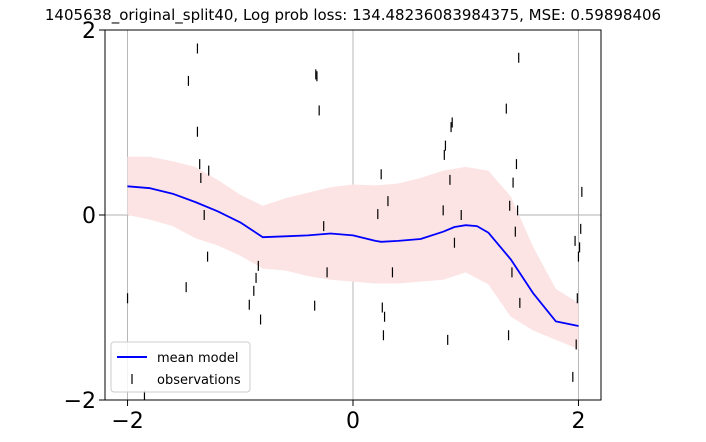 The image size is (706, 442). I want to click on x-tick-label: 2, so click(578, 421).